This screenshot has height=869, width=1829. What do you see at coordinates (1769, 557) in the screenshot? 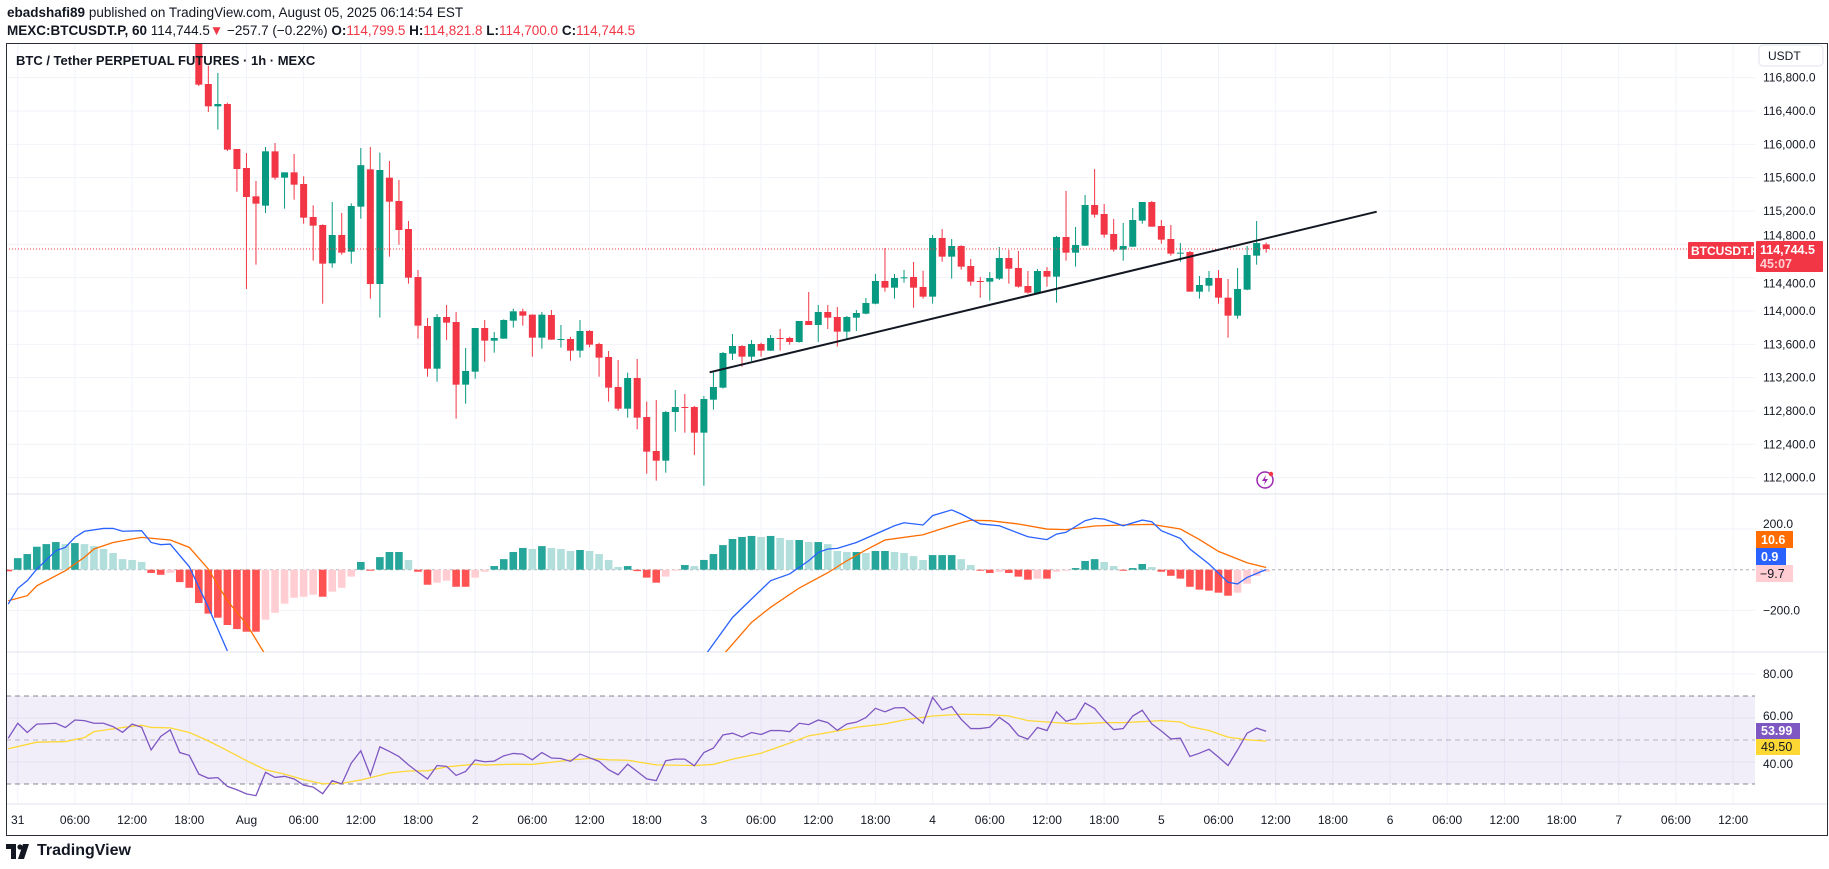
I see `macd-value: 0.9` at bounding box center [1769, 557].